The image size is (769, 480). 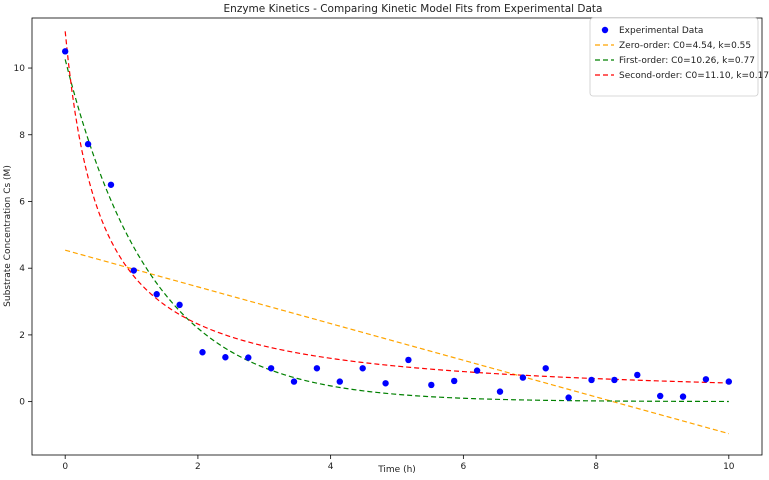 I want to click on x-tick-label-10: 10, so click(x=729, y=467).